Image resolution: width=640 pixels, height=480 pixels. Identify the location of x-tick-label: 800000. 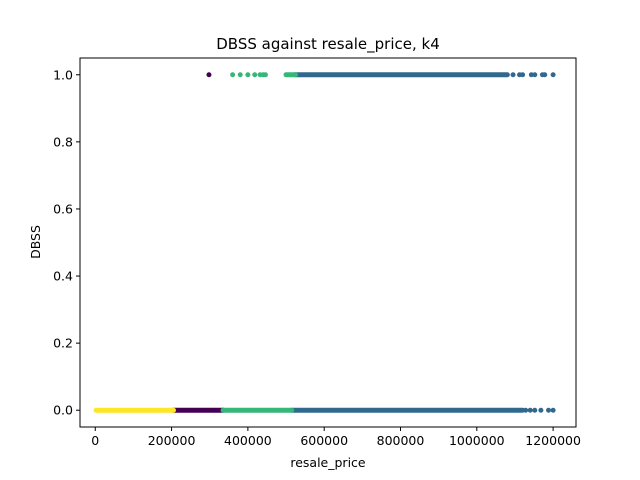
(401, 440).